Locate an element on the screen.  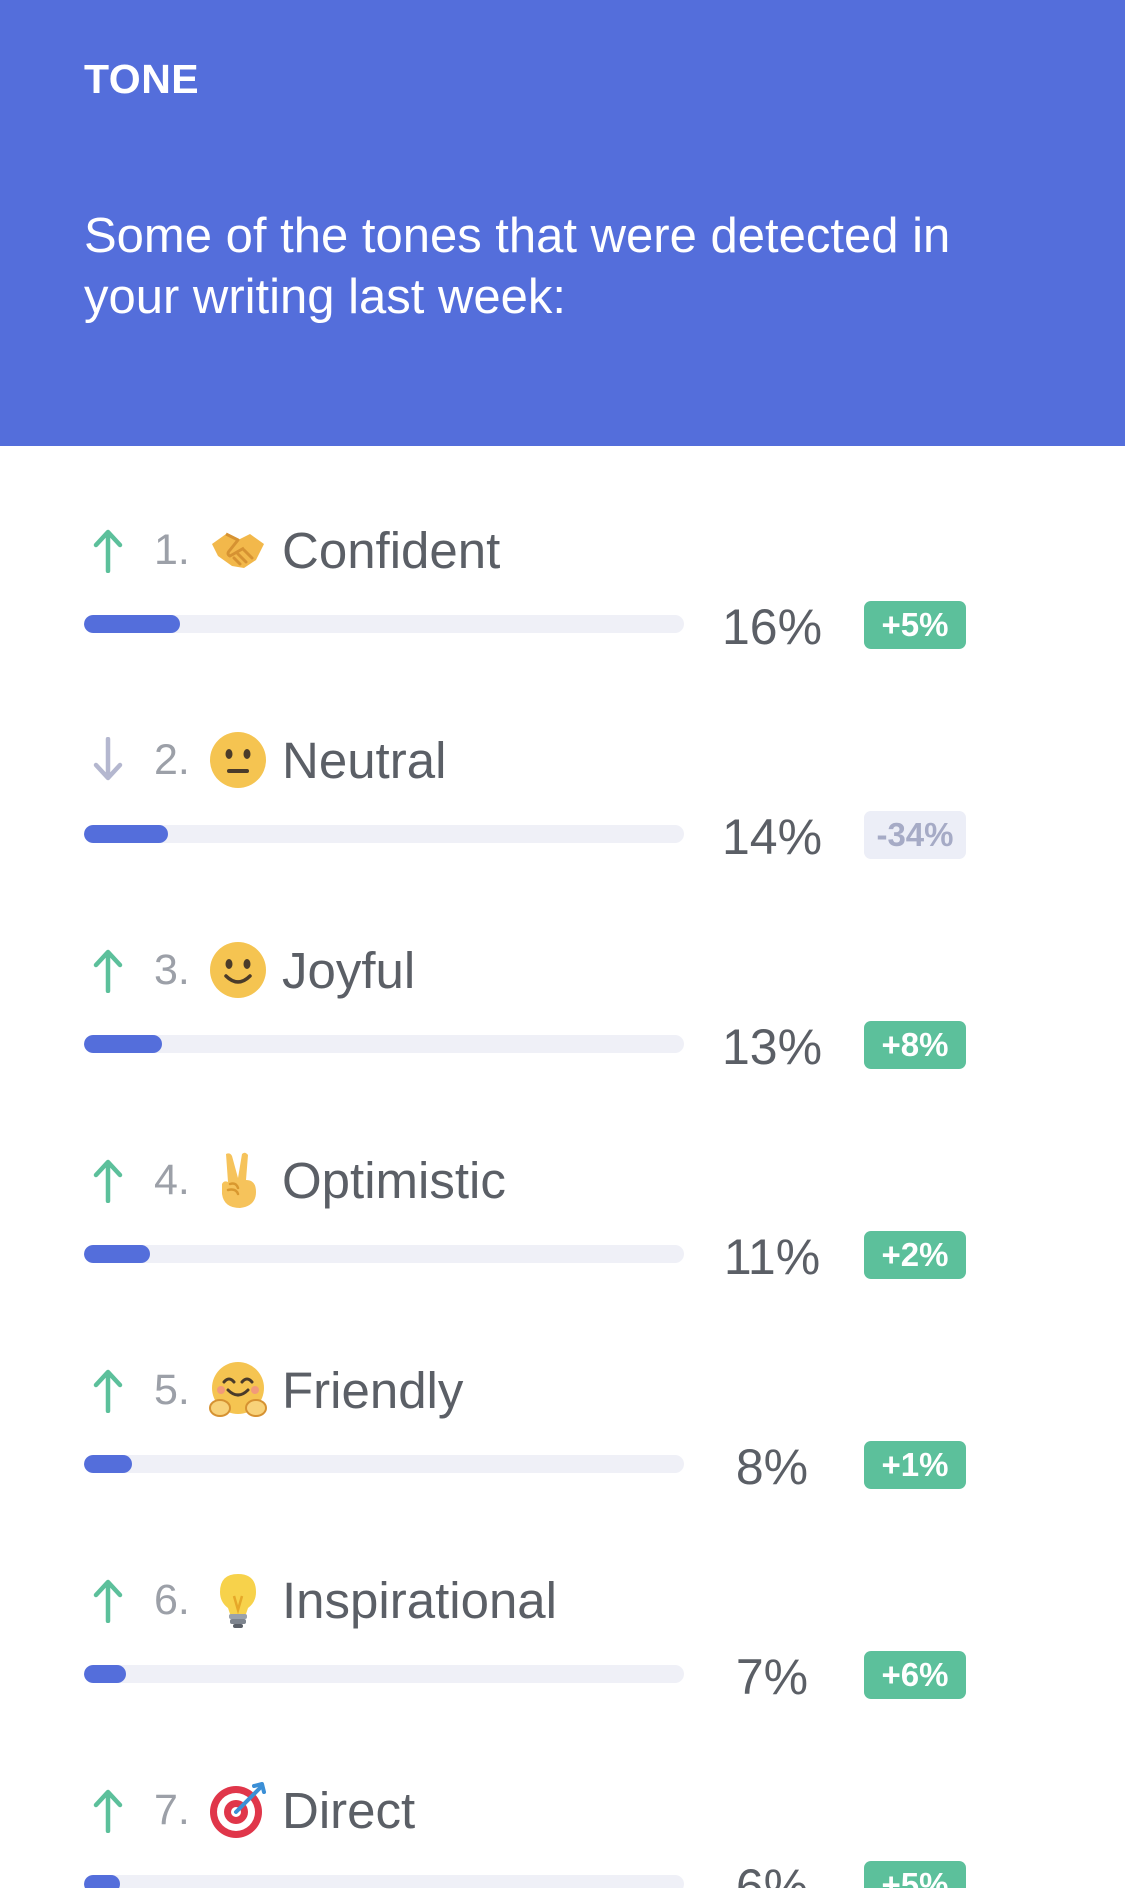
tone-row: 3. Joyful 13% +8% is located at coordinates (562, 1035).